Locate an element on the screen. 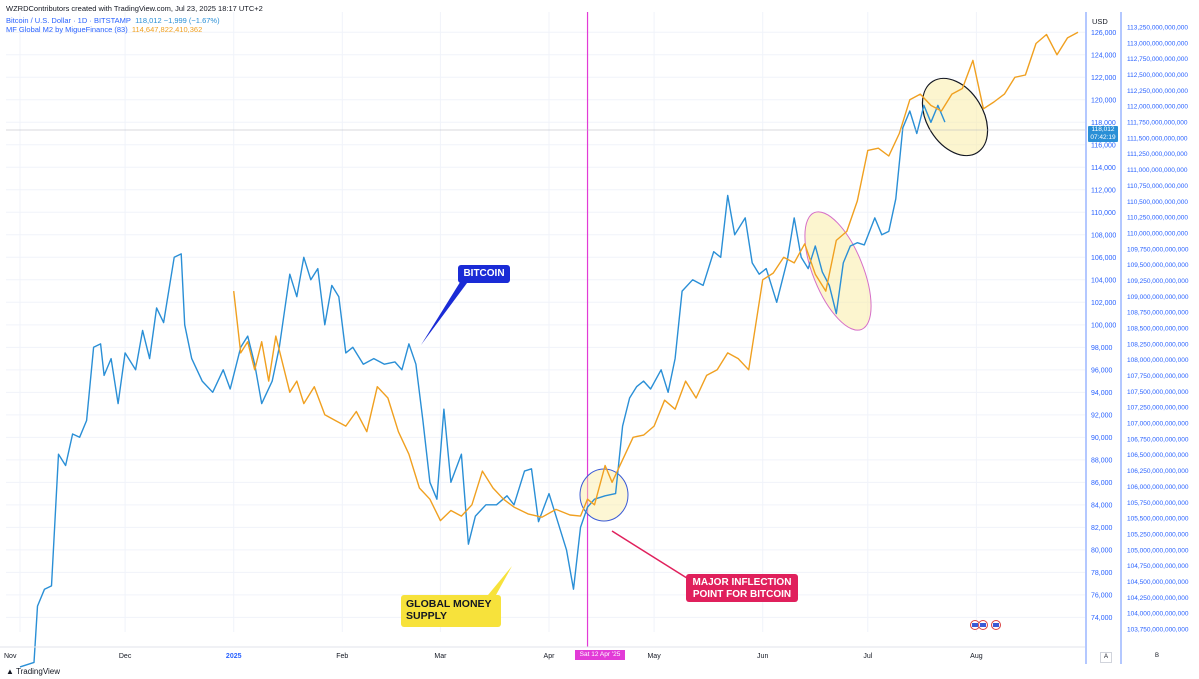  y-tick-label-usd: 80,000 is located at coordinates (1102, 550).